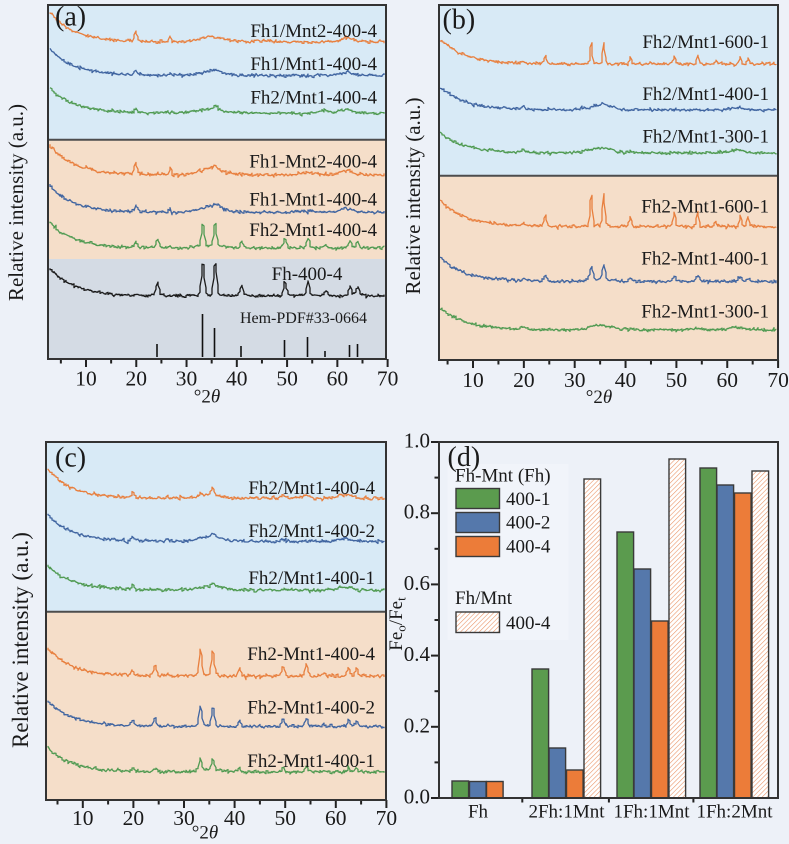  Describe the element at coordinates (705, 137) in the screenshot. I see `svg-text: Fh2/Mnt1-300-1` at that location.